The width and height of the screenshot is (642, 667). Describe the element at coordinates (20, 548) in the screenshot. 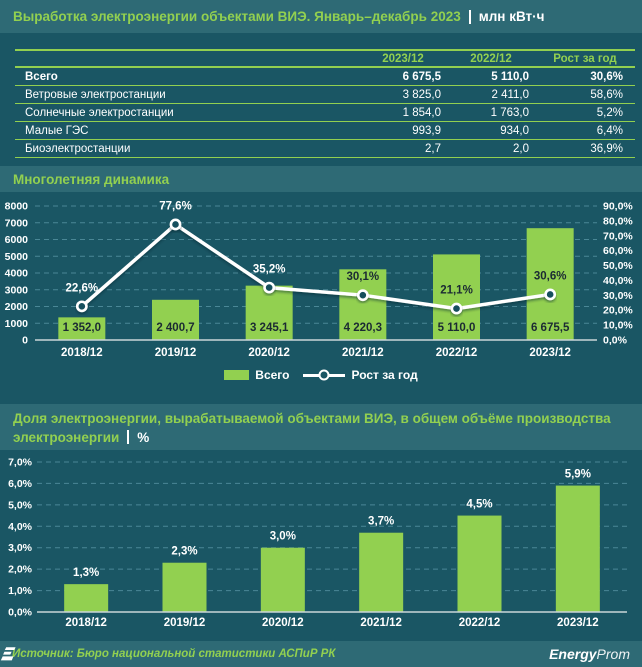

I see `y-tick-label: 3,0%` at that location.